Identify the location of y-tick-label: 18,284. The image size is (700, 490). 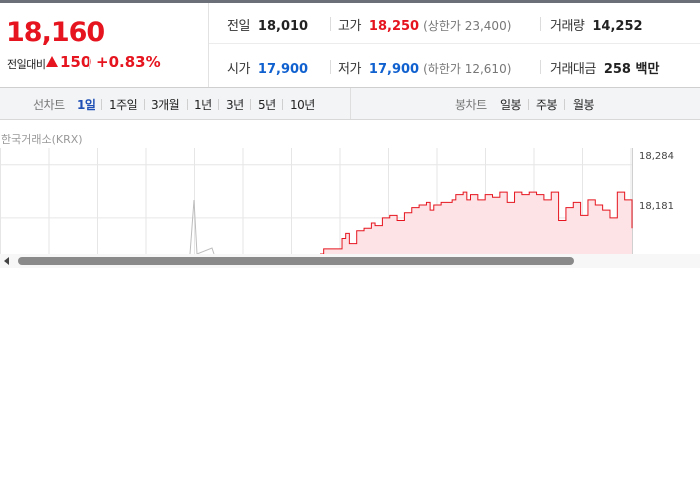
(656, 156).